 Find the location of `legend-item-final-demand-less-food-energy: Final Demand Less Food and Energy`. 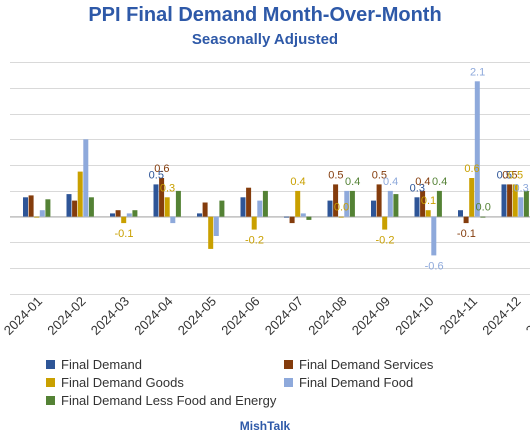

legend-item-final-demand-less-food-energy: Final Demand Less Food and Energy is located at coordinates (161, 400).